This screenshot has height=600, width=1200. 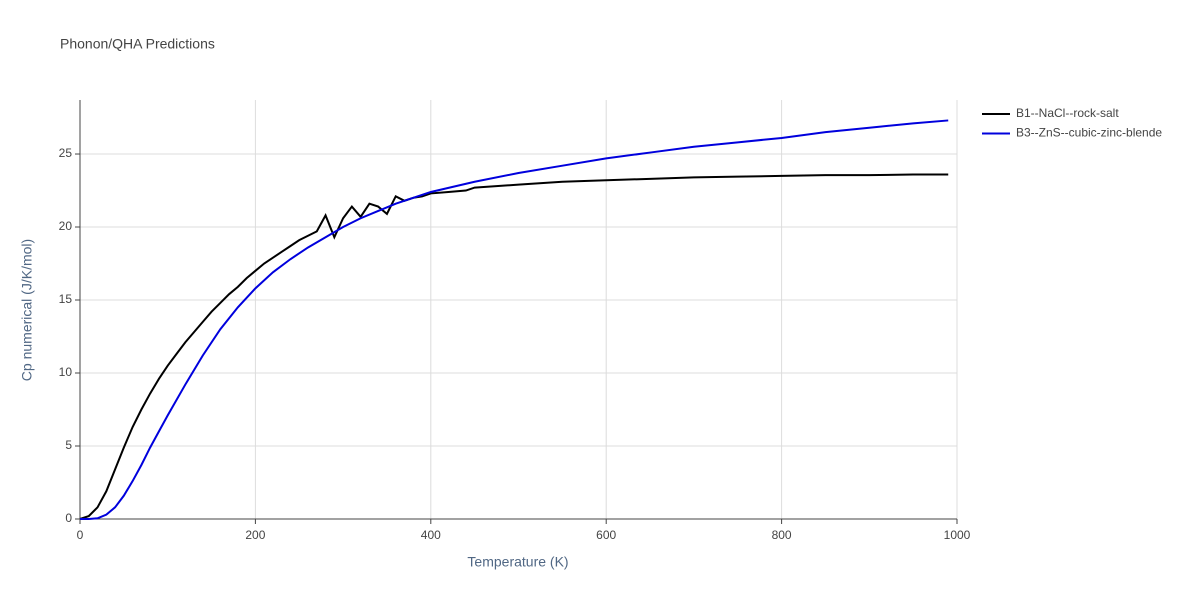 I want to click on legend-label: B1--NaCl--rock-salt, so click(x=1067, y=113).